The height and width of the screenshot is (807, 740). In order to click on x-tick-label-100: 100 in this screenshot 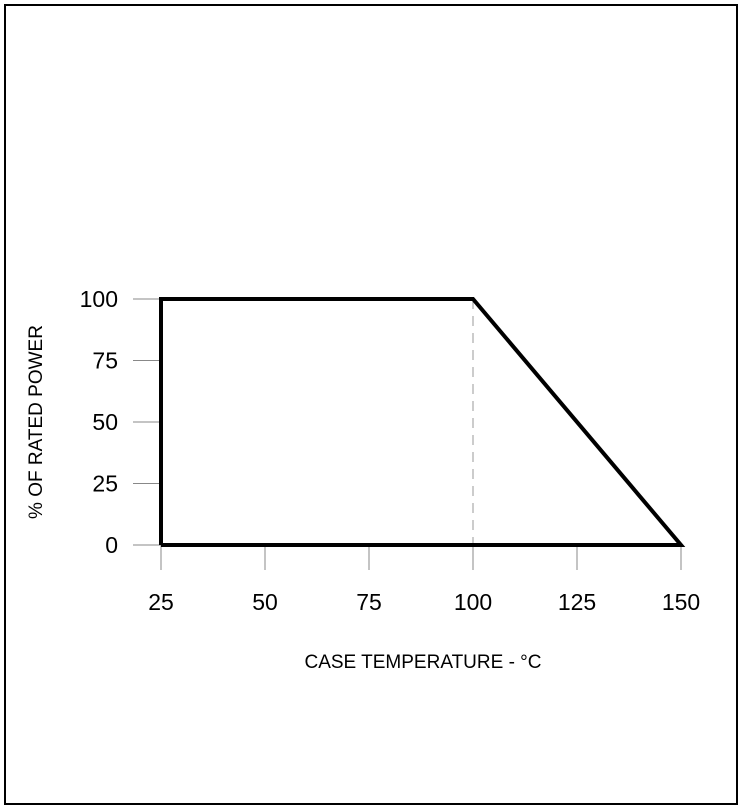, I will do `click(473, 602)`.